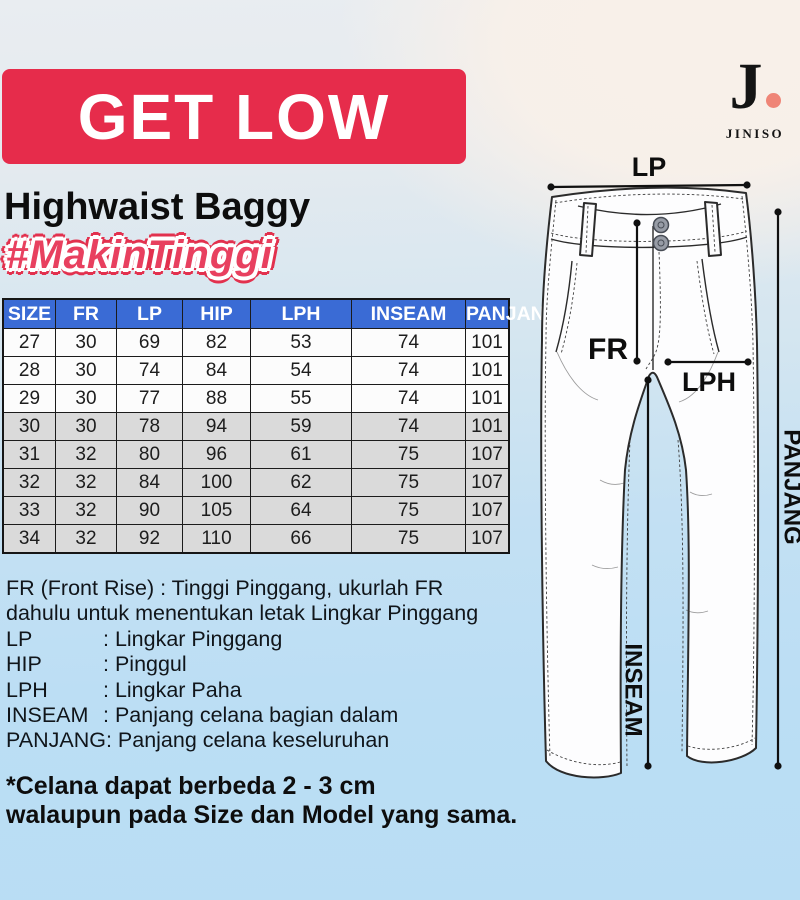 The width and height of the screenshot is (800, 900). What do you see at coordinates (778, 212) in the screenshot?
I see `panjang-dot-top` at bounding box center [778, 212].